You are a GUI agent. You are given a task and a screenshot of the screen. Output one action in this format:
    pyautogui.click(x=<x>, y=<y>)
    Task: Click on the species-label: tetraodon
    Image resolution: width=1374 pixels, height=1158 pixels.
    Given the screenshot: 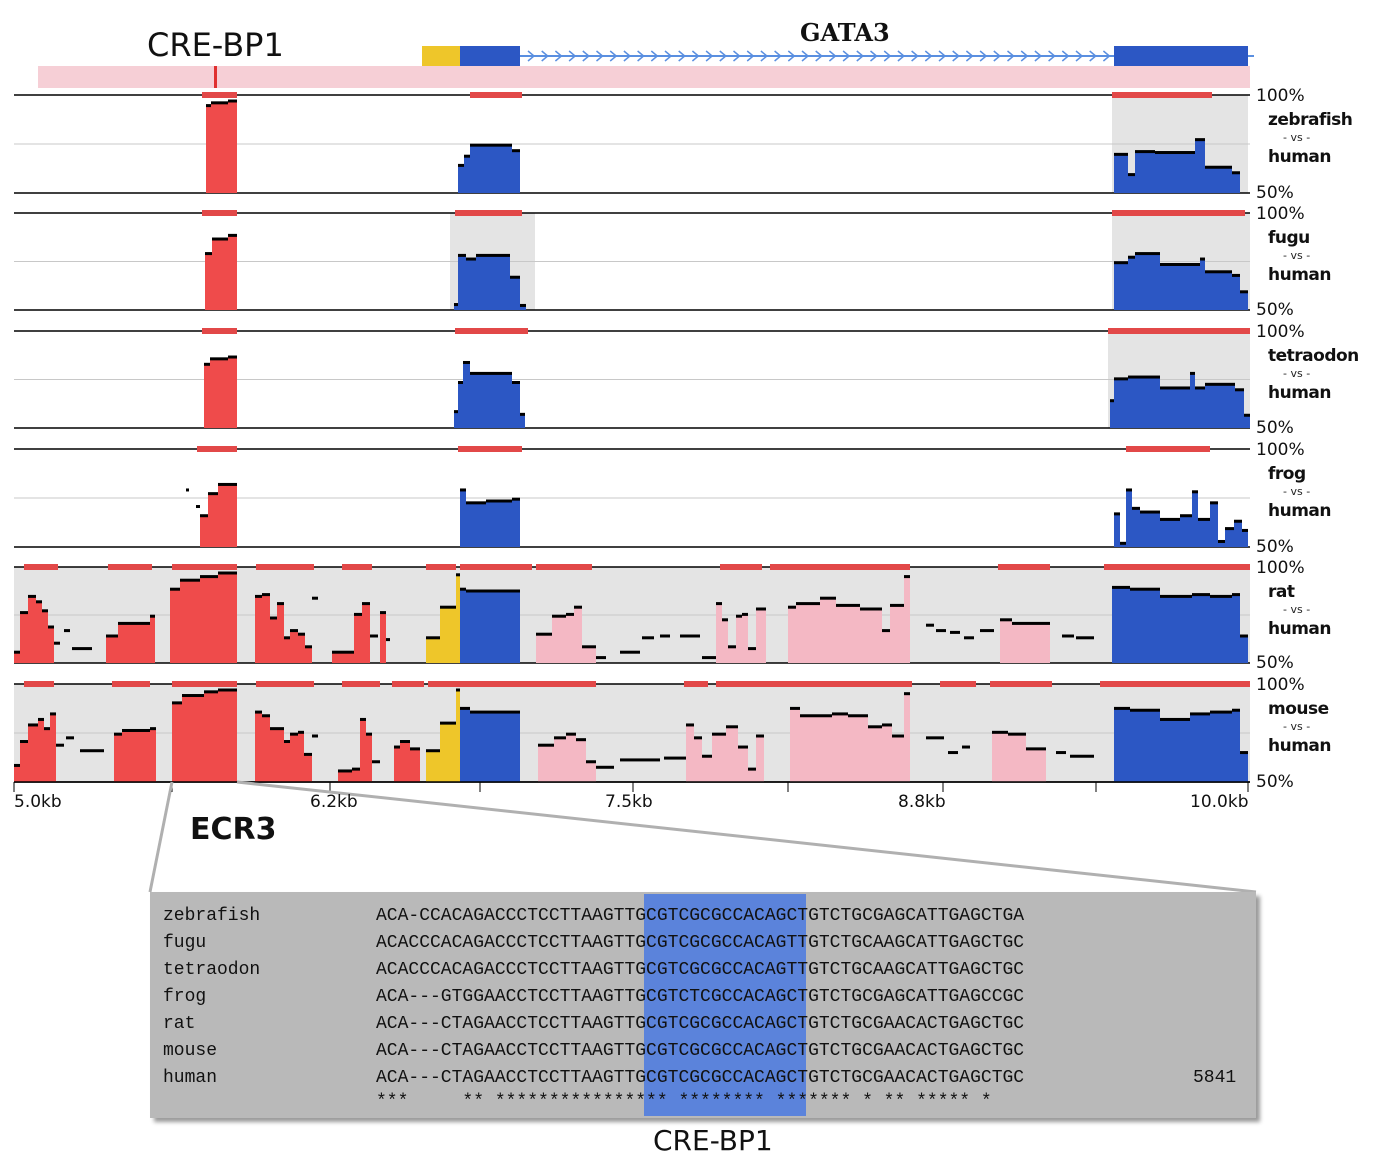 What is the action you would take?
    pyautogui.click(x=1313, y=356)
    